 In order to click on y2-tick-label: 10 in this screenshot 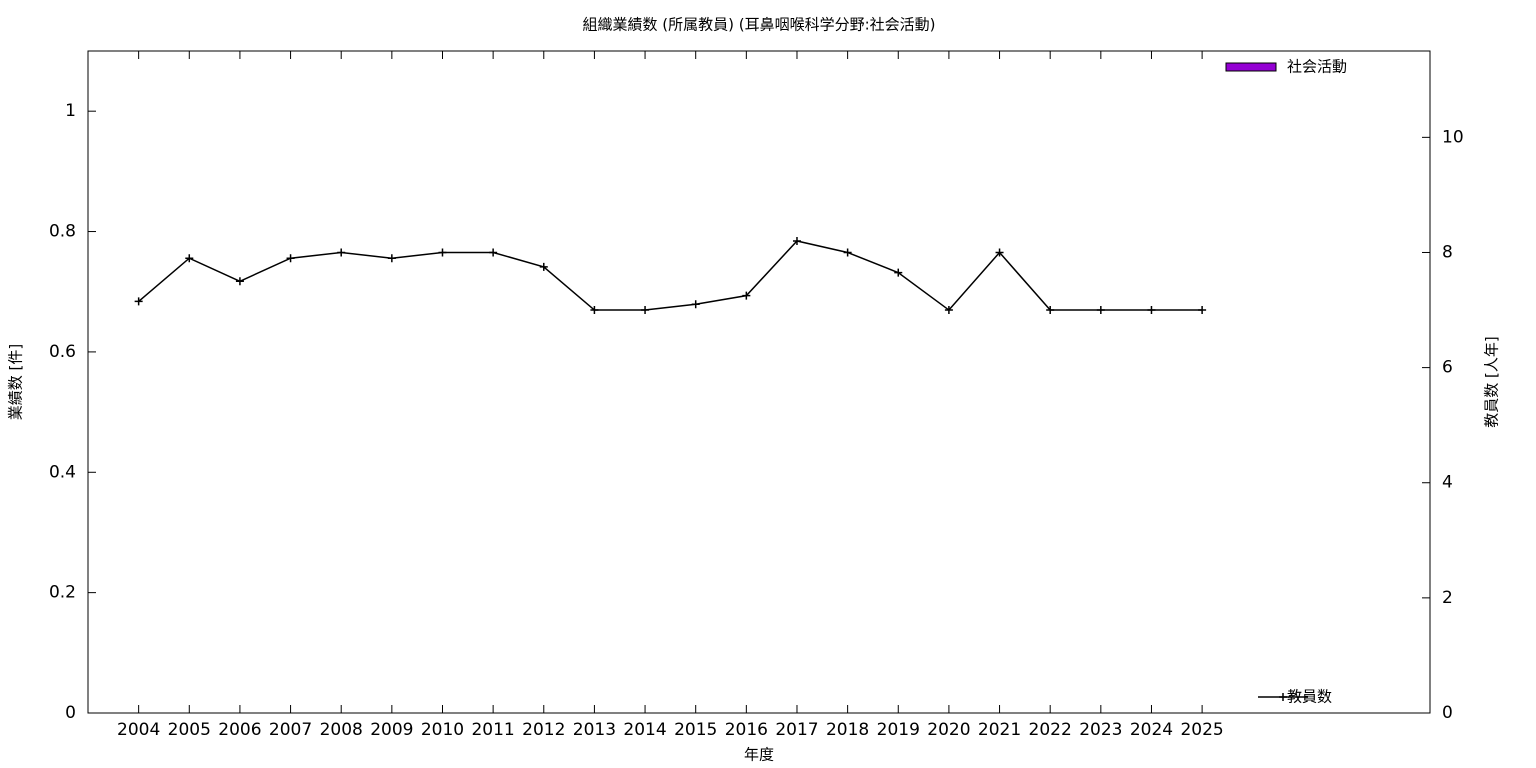, I will do `click(1453, 137)`.